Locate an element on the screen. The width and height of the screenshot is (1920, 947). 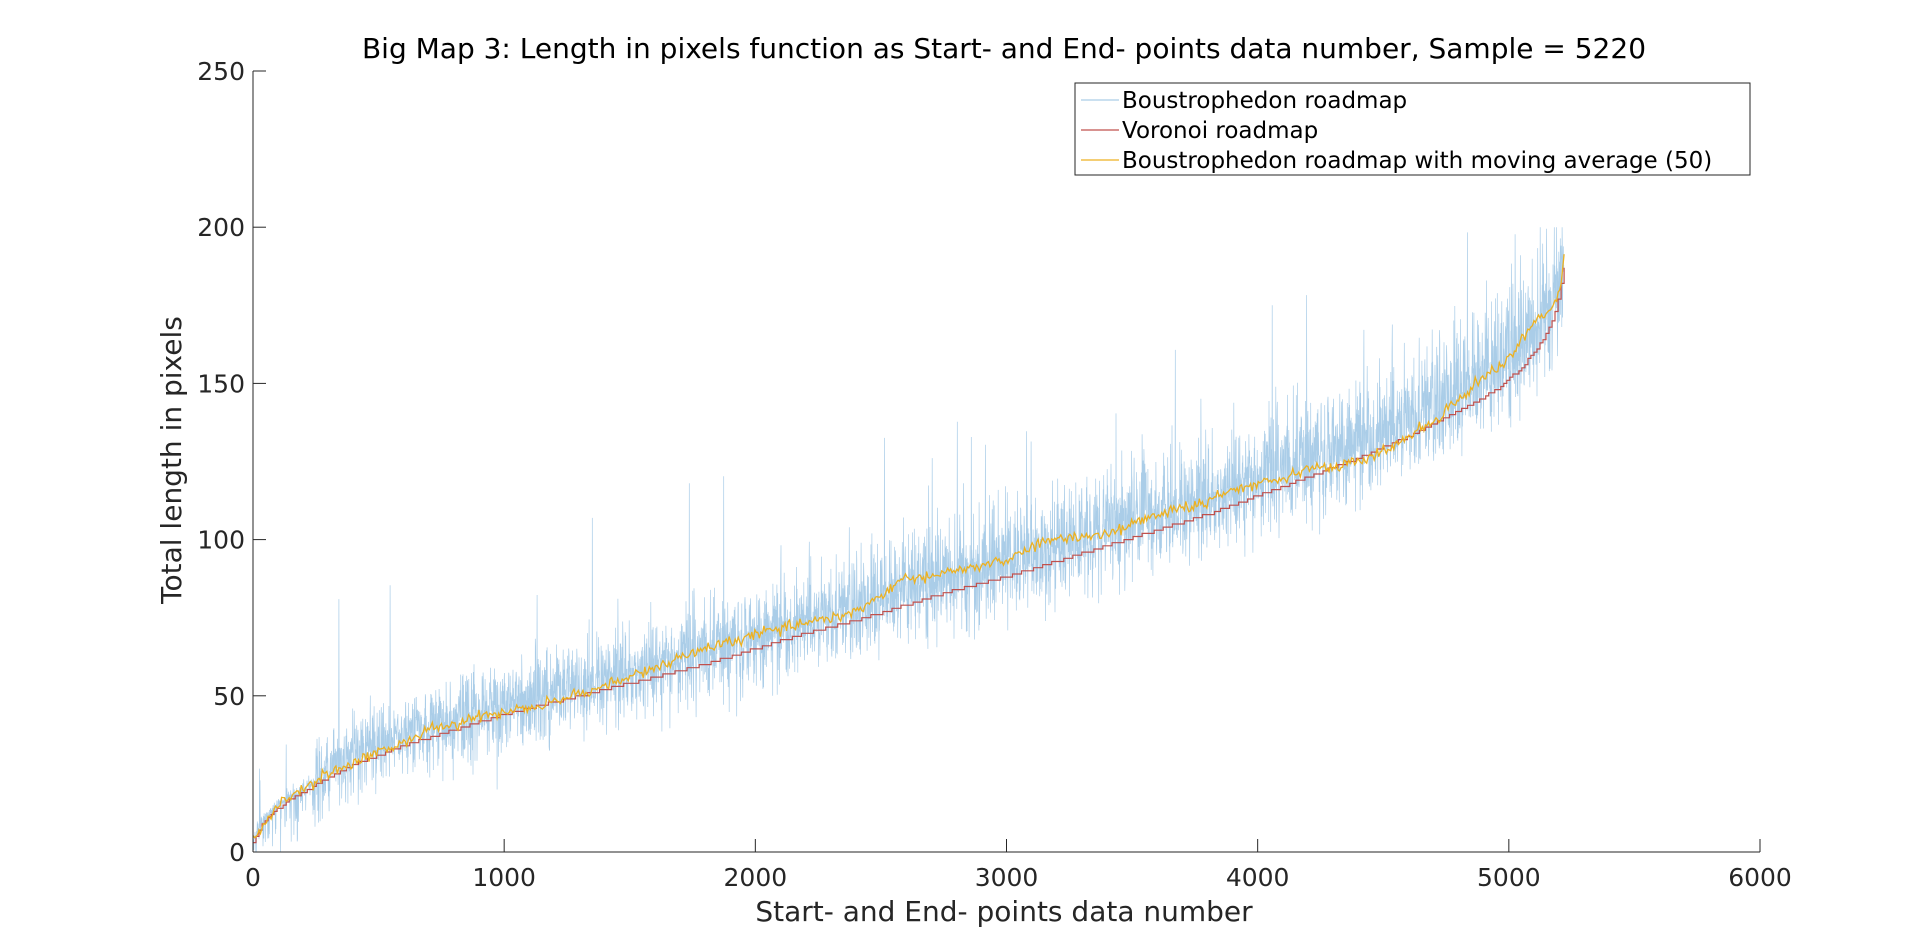
legend-label: Voronoi roadmap is located at coordinates (1220, 131).